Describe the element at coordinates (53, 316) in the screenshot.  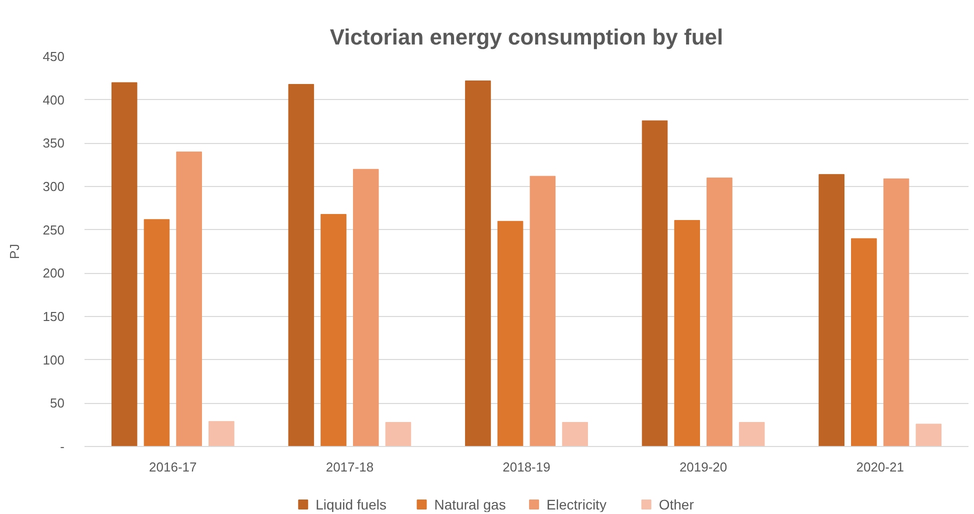
I see `y-tick-label: 150` at that location.